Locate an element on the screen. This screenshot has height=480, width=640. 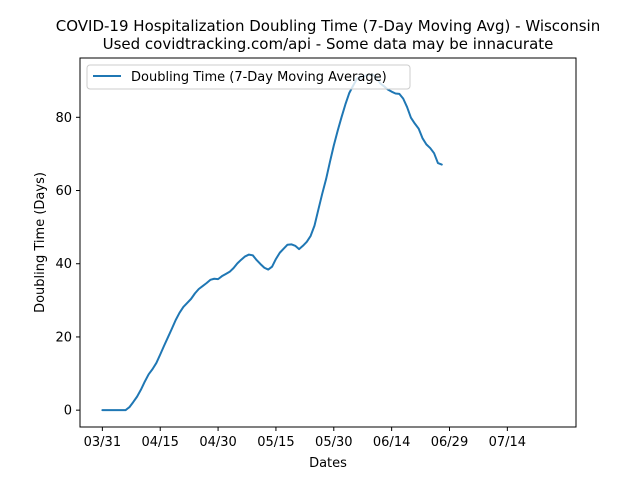
x-tick-label: 04/30 is located at coordinates (217, 442).